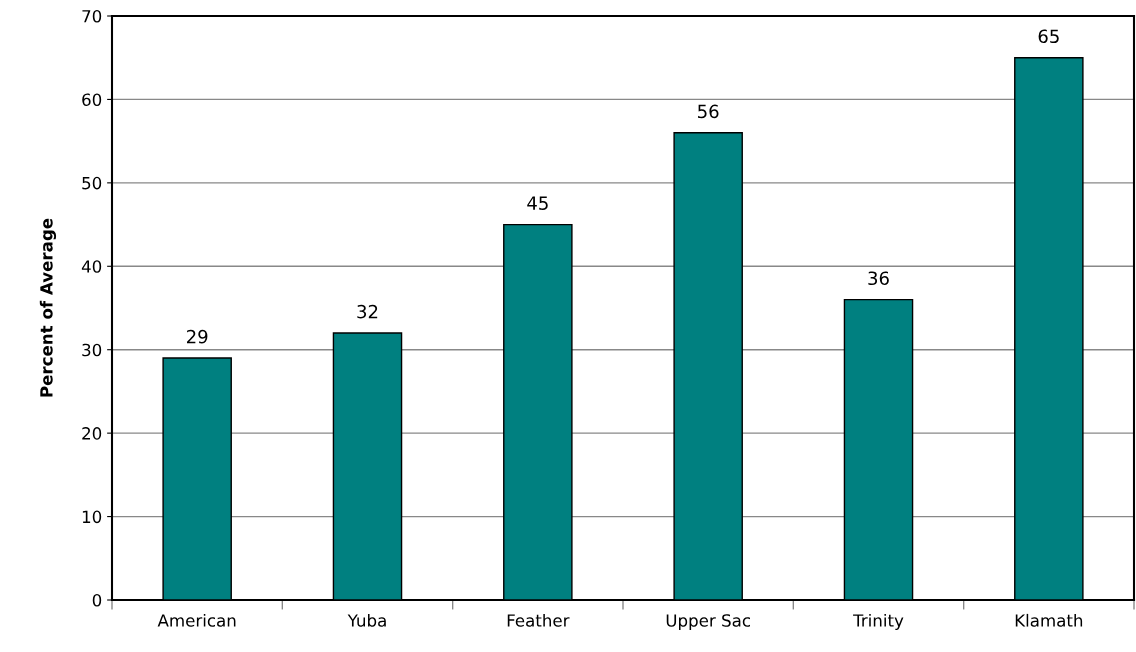  What do you see at coordinates (366, 620) in the screenshot?
I see `x-tick-label: Yuba` at bounding box center [366, 620].